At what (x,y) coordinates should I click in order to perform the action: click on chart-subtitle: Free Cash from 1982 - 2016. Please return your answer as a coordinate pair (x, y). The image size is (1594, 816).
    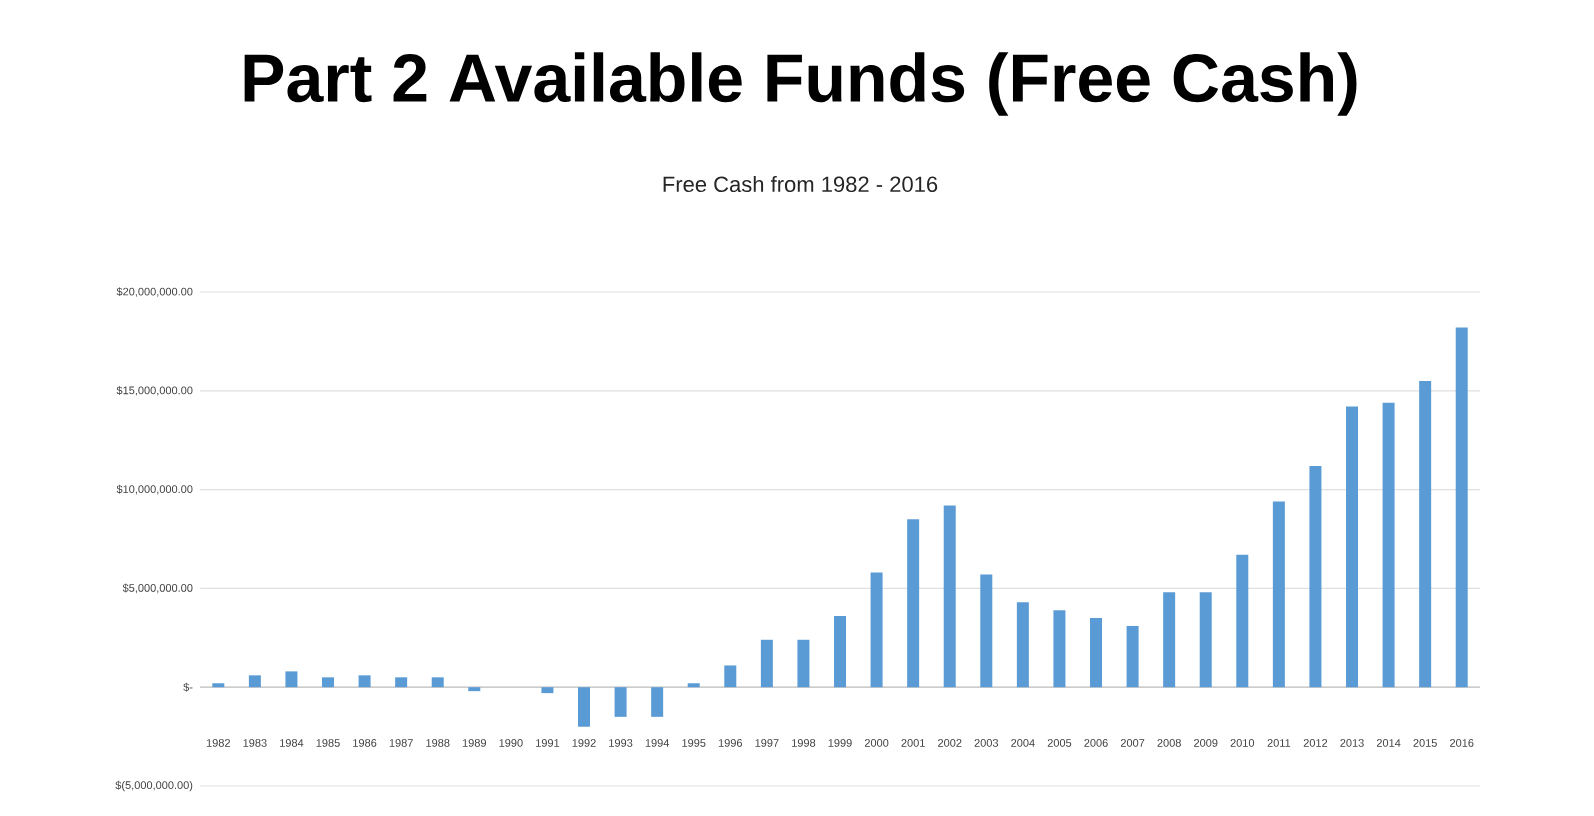
    Looking at the image, I should click on (800, 184).